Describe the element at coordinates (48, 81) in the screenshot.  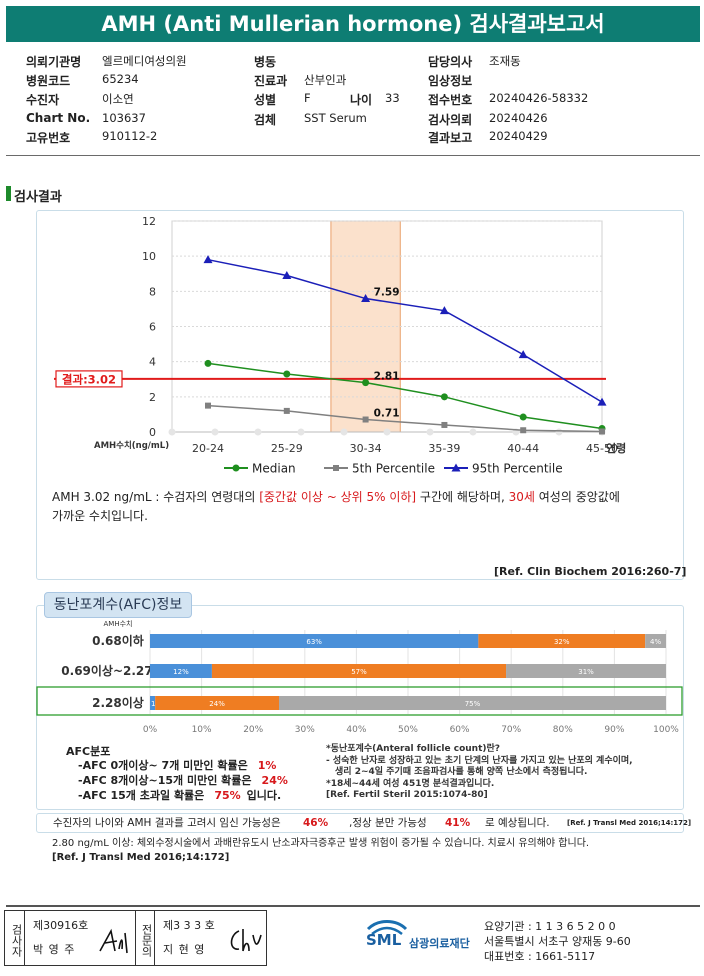
I see `info-label: 병원코드` at that location.